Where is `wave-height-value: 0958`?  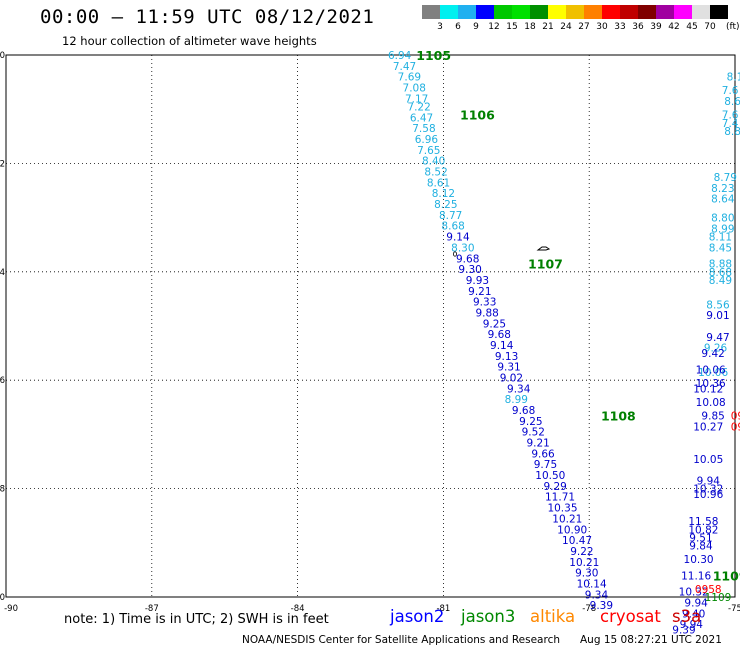 wave-height-value: 0958 is located at coordinates (708, 590).